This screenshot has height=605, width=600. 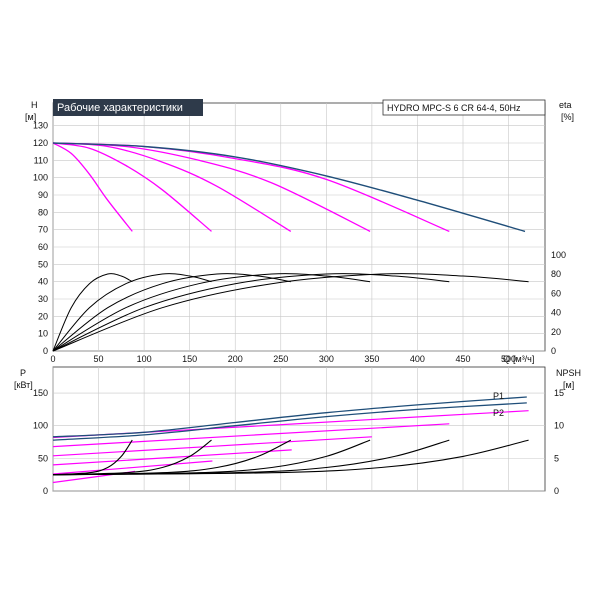 I want to click on chart-title: Рабочие характеристики, so click(x=120, y=108).